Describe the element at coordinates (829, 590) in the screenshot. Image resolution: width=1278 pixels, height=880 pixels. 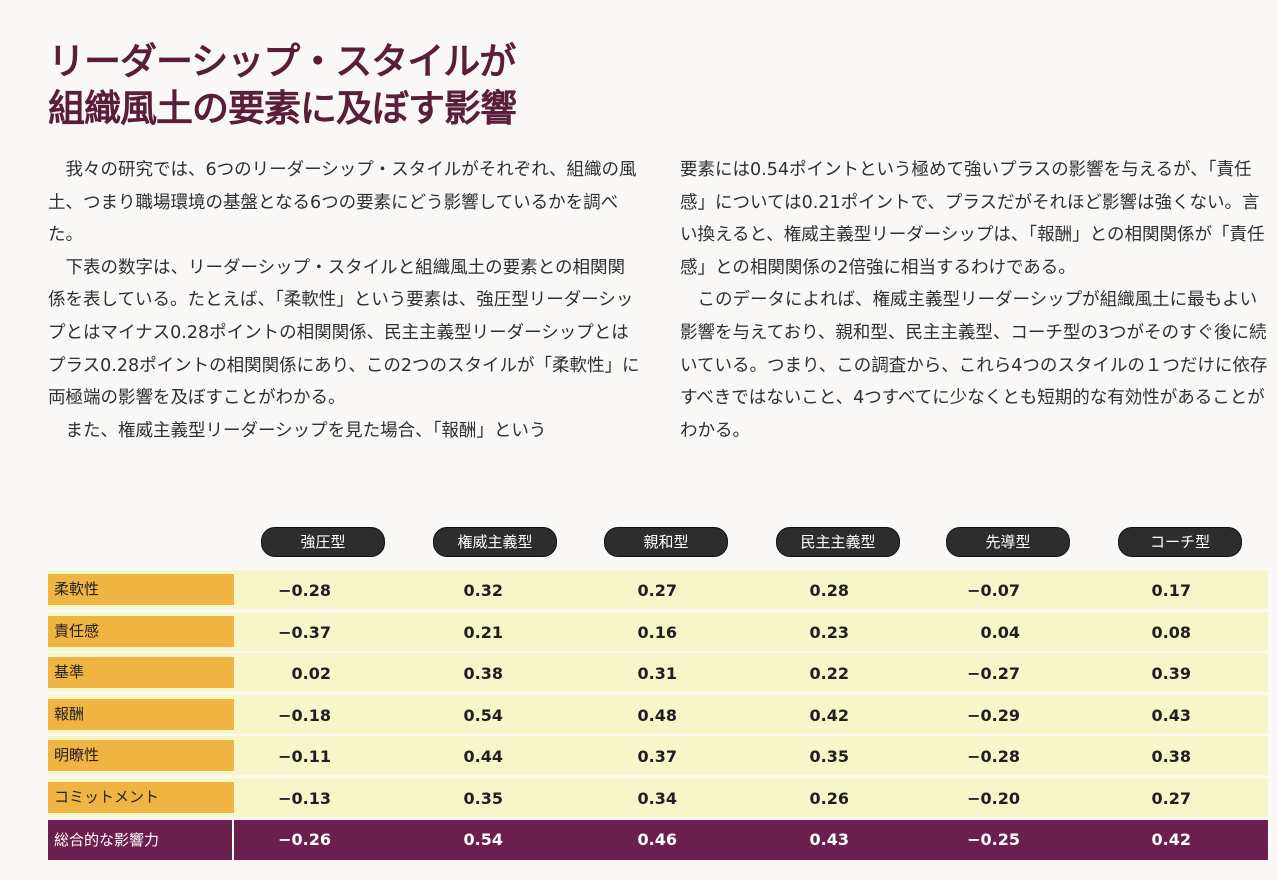
I see `table-cell: 0.28` at that location.